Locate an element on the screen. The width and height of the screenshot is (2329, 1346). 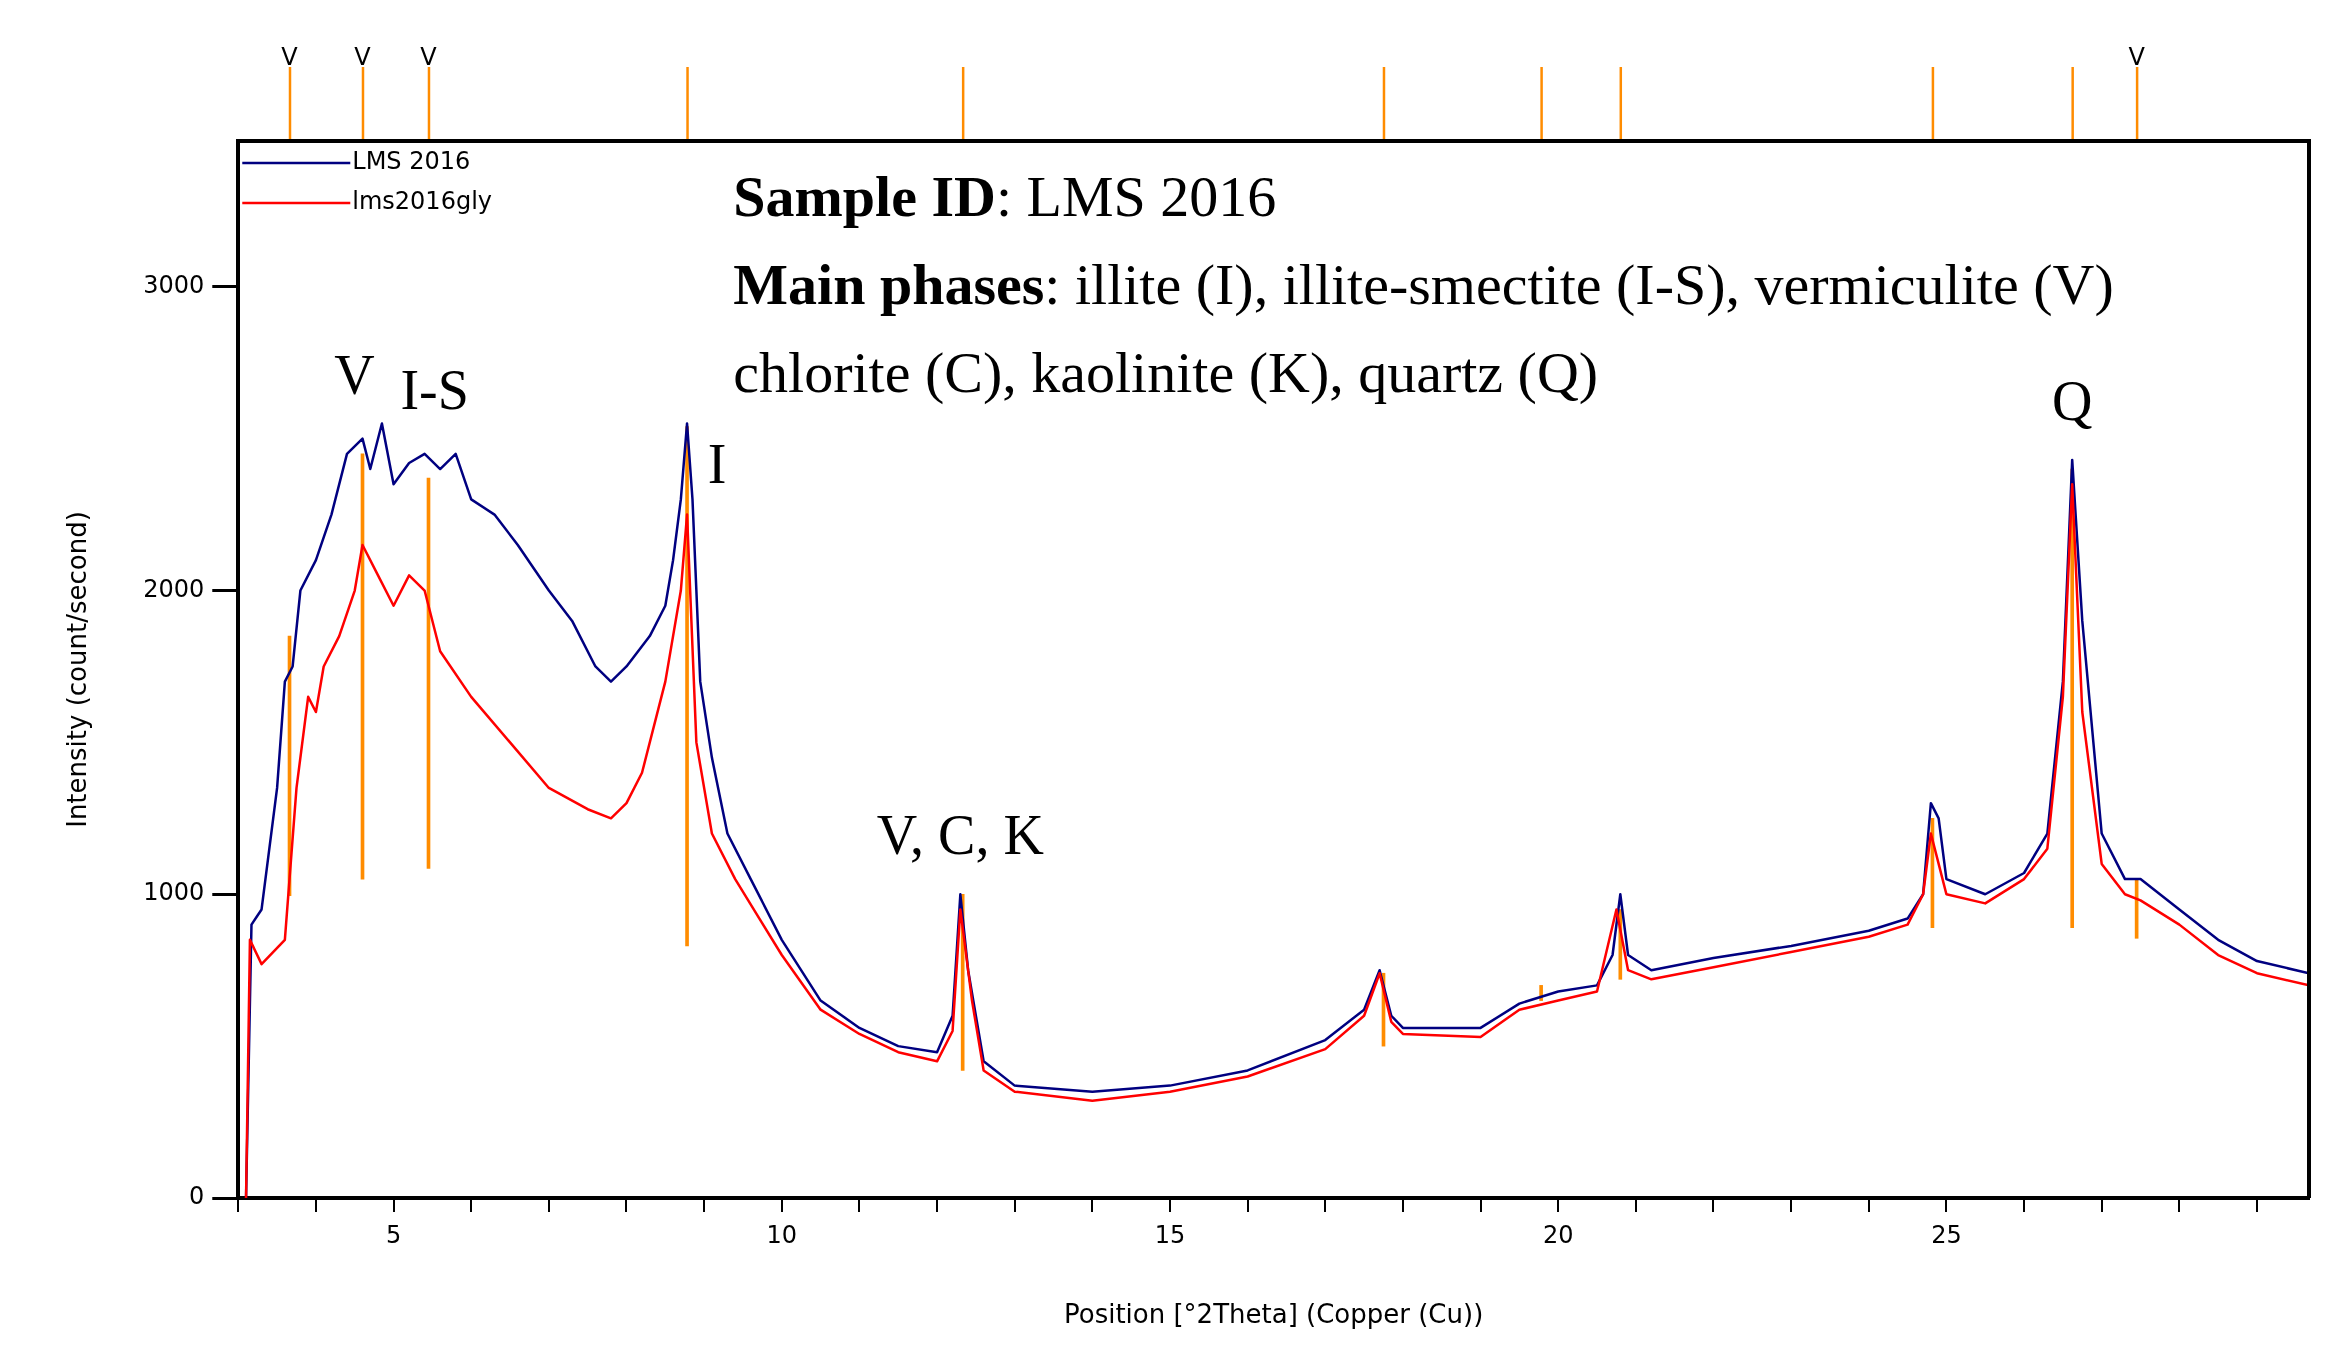
annotation: I-S is located at coordinates (434, 389).